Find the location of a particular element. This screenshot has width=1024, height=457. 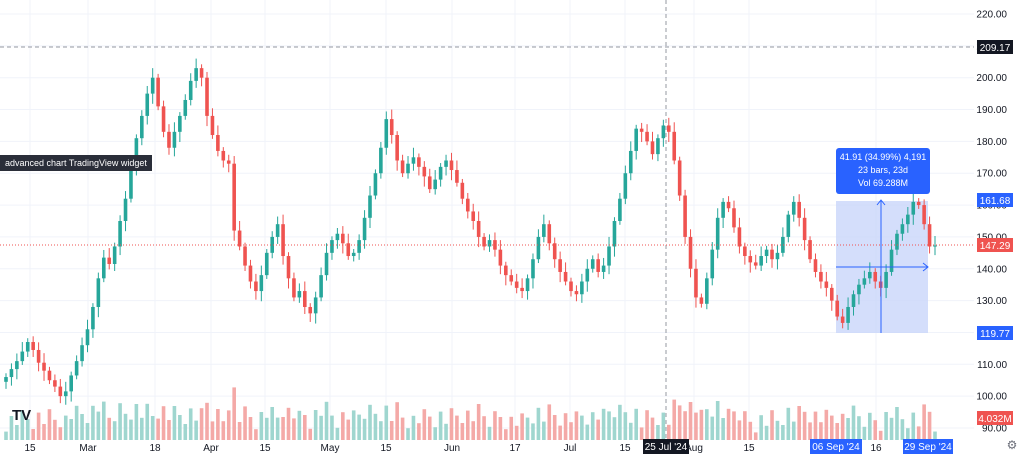

gear-icon: ⚙ is located at coordinates (1012, 445).